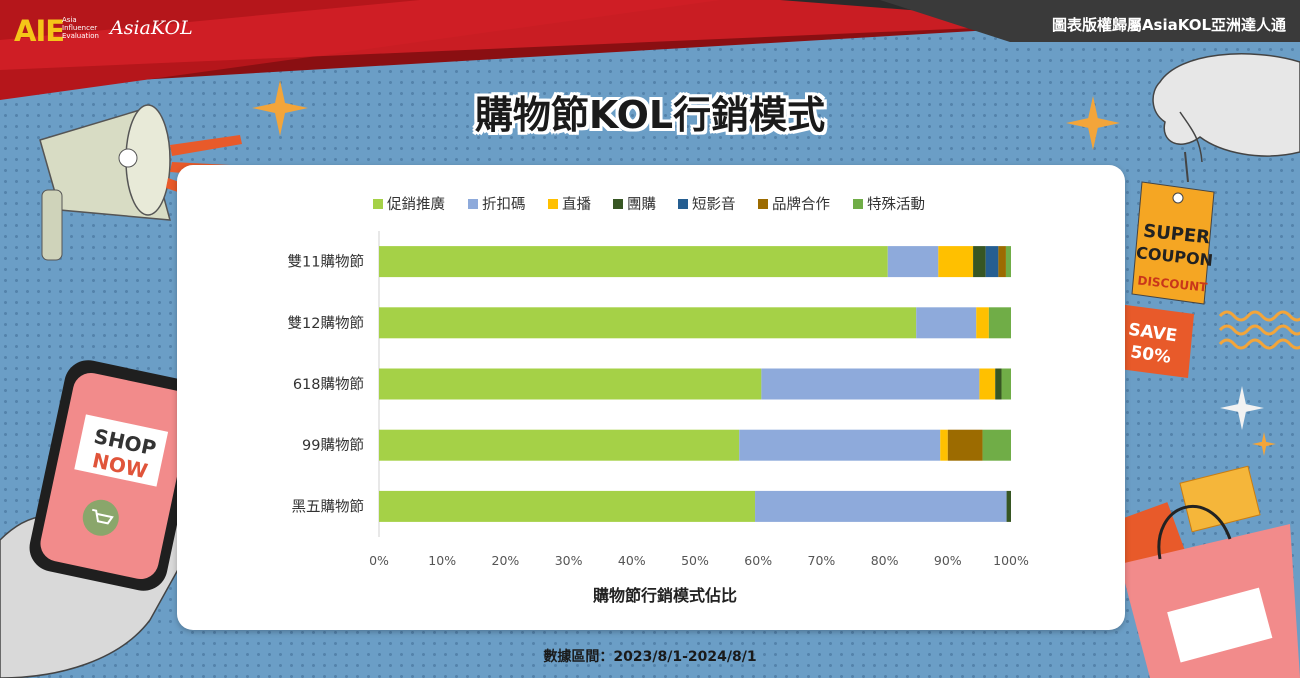  I want to click on legend-label: 特殊活動, so click(896, 204).